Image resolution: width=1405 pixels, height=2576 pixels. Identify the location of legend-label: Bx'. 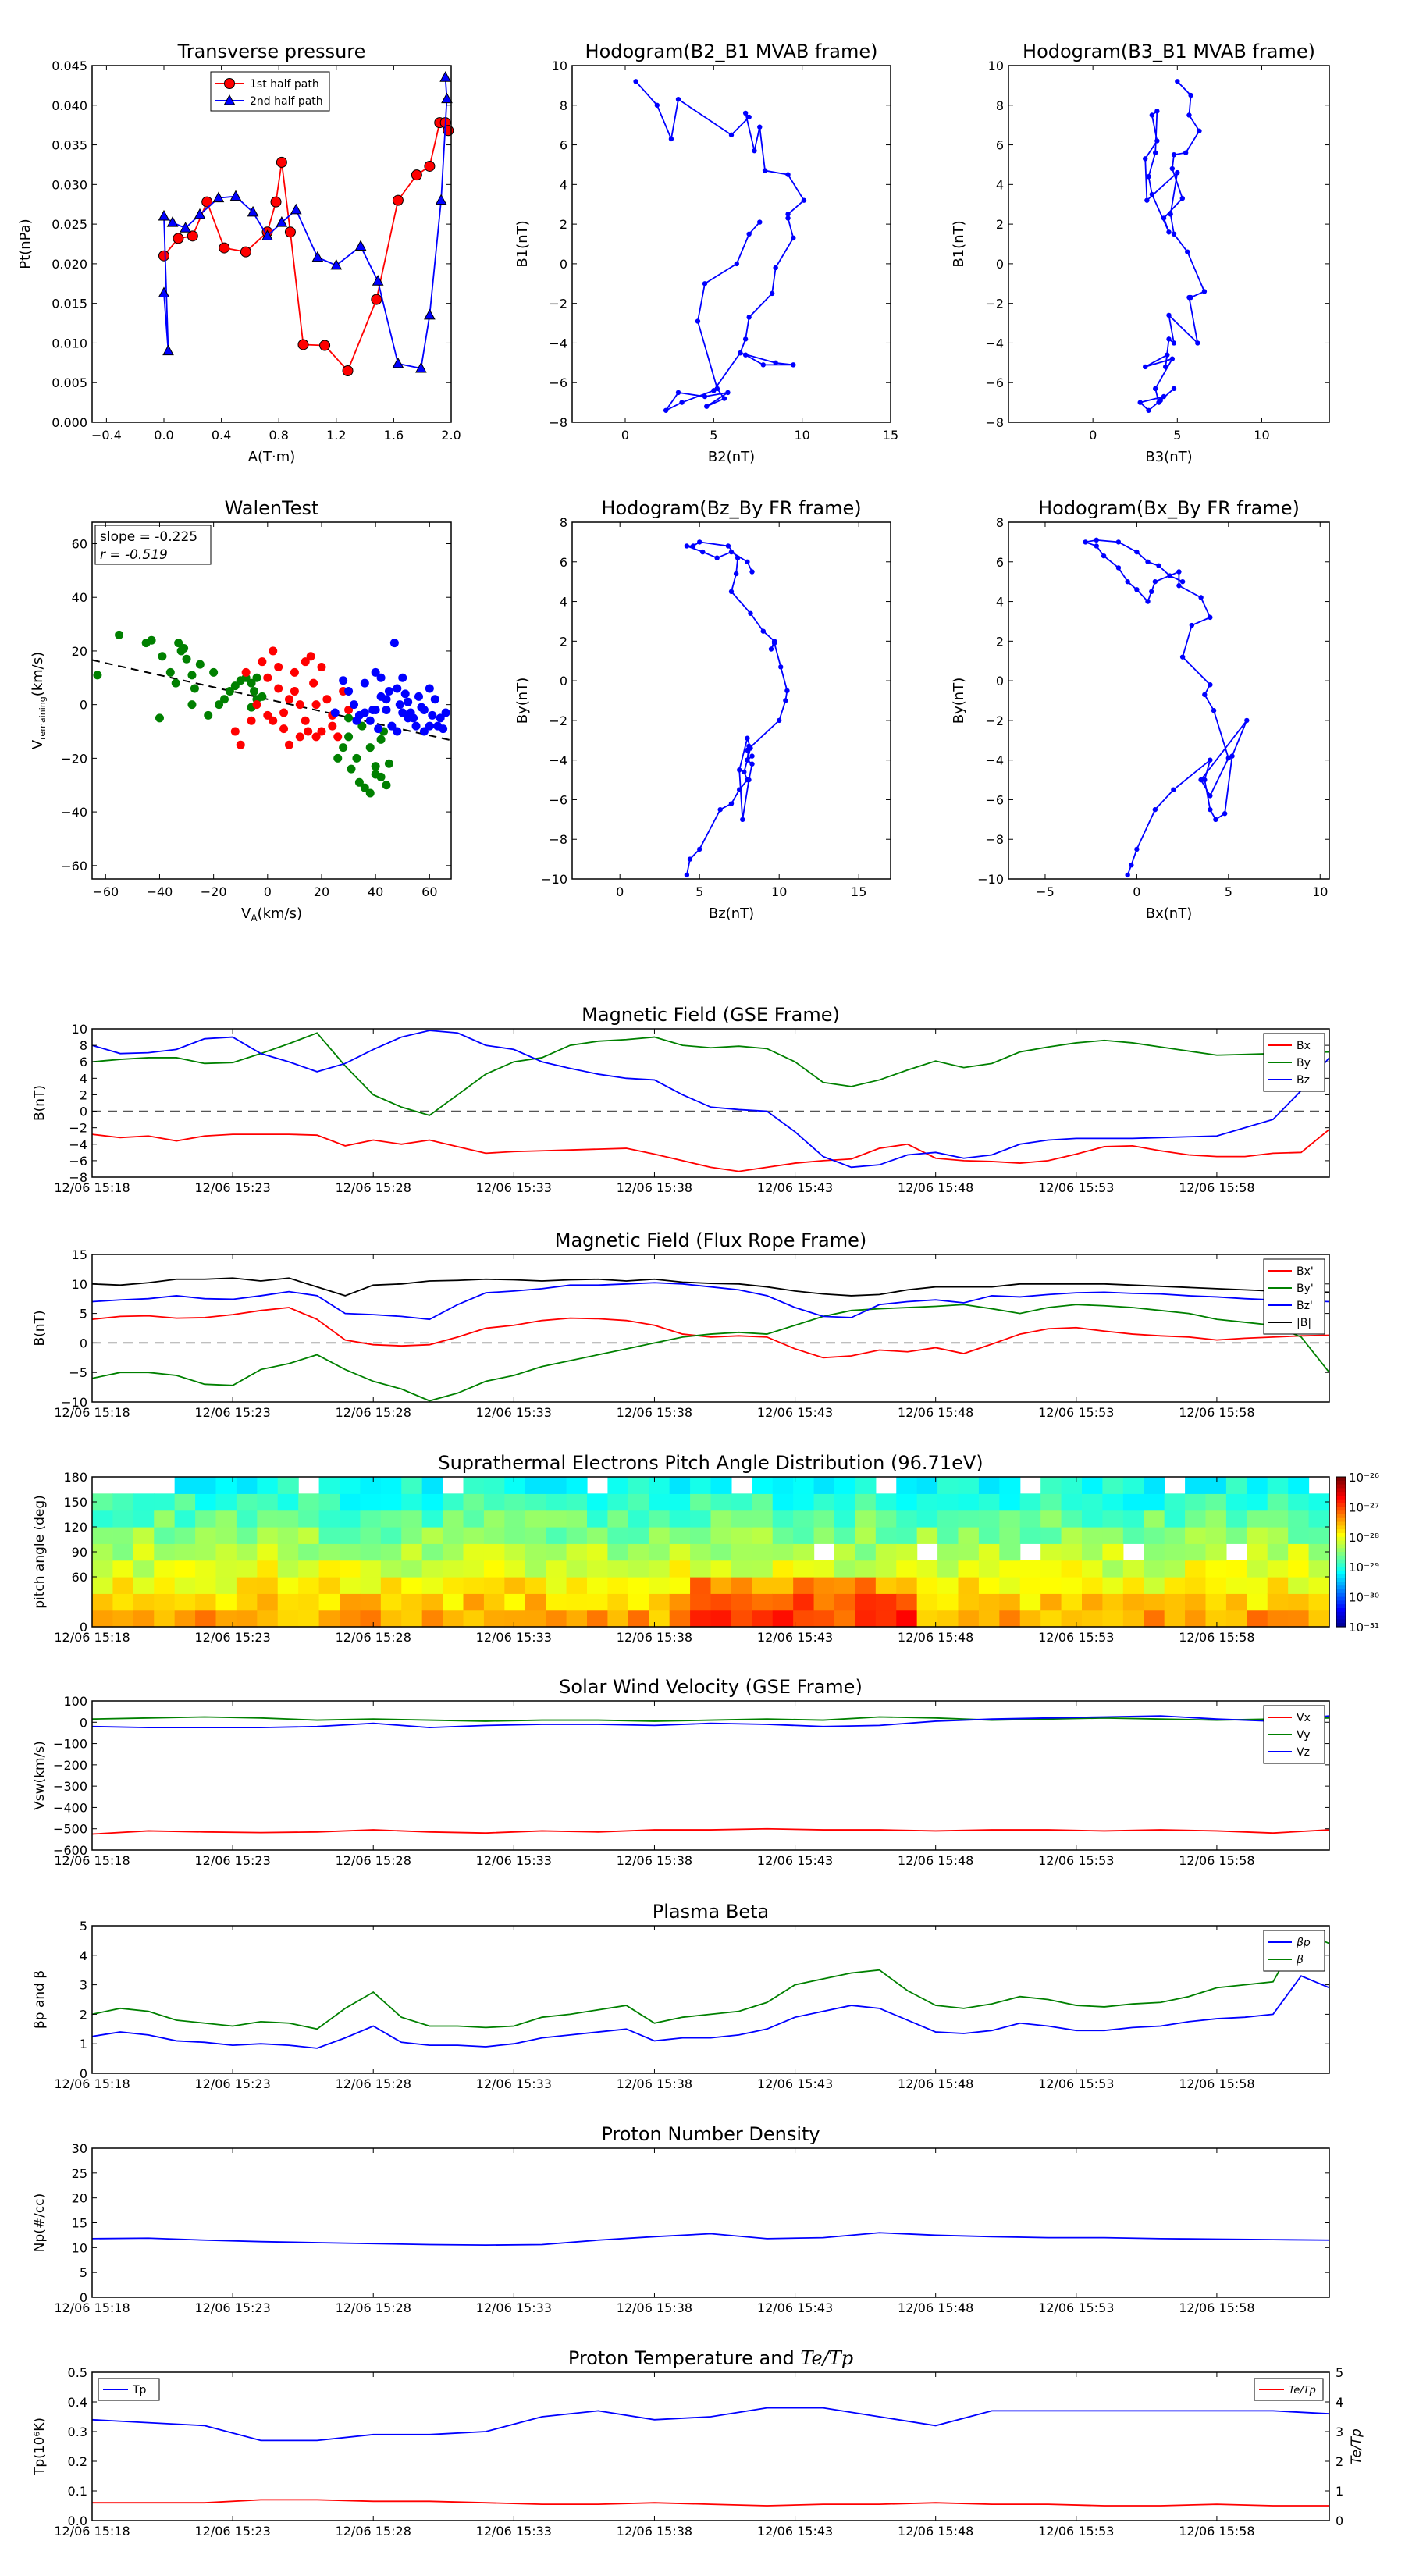
(1305, 1271).